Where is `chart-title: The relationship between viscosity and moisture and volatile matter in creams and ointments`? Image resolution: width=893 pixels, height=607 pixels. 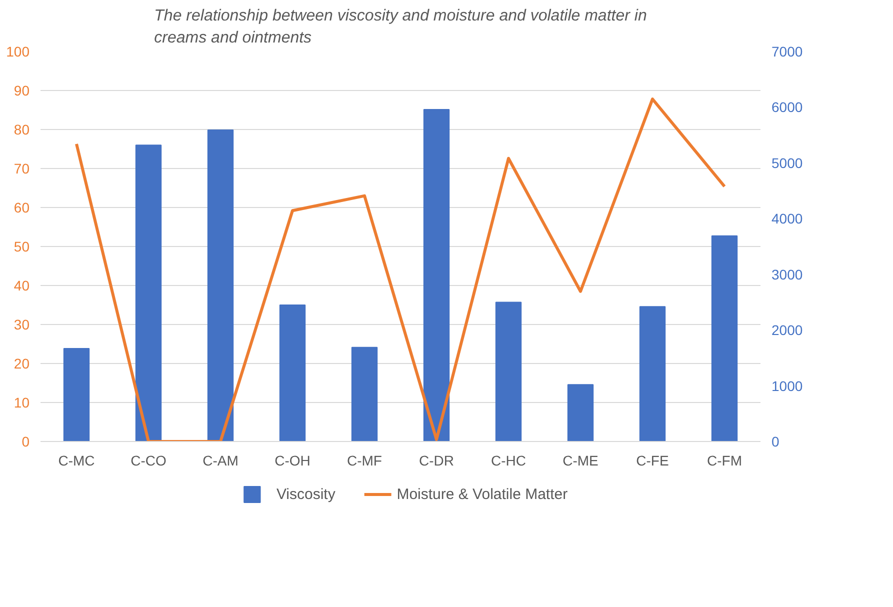
chart-title: The relationship between viscosity and moisture and volatile matter in creams and ointments is located at coordinates (400, 26).